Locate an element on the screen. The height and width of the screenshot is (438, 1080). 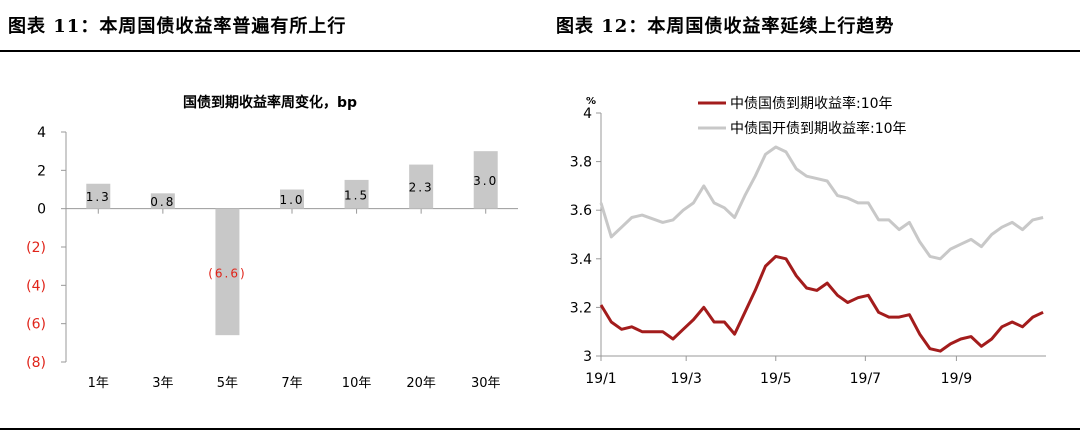
line-y-tick-label: 3.6 is located at coordinates (581, 211).